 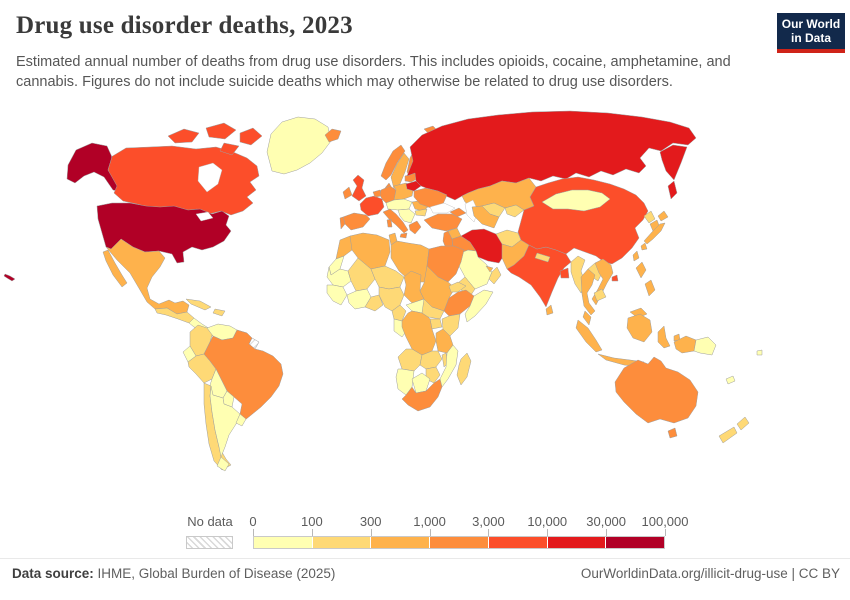 I want to click on country-uruguay, so click(x=241, y=420).